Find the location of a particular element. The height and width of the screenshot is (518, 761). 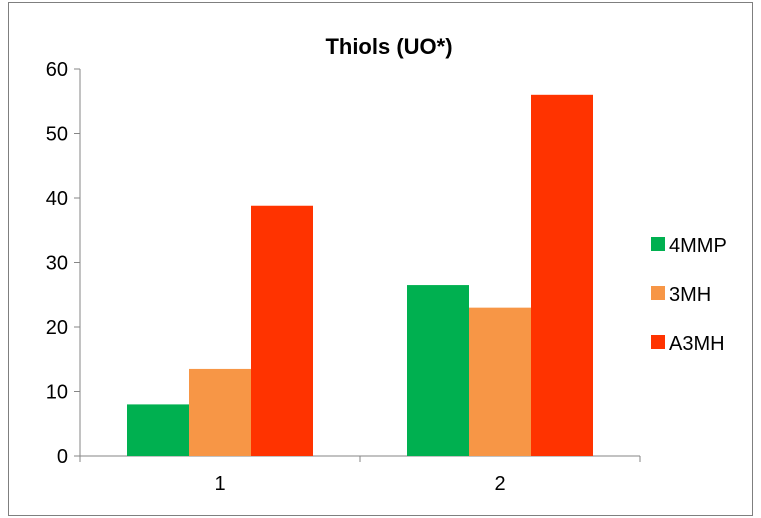

y-tick-label: 30 is located at coordinates (57, 264).